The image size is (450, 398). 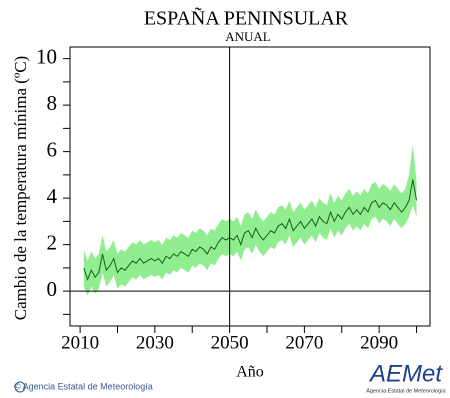 What do you see at coordinates (304, 342) in the screenshot?
I see `x-tick-label: 2070` at bounding box center [304, 342].